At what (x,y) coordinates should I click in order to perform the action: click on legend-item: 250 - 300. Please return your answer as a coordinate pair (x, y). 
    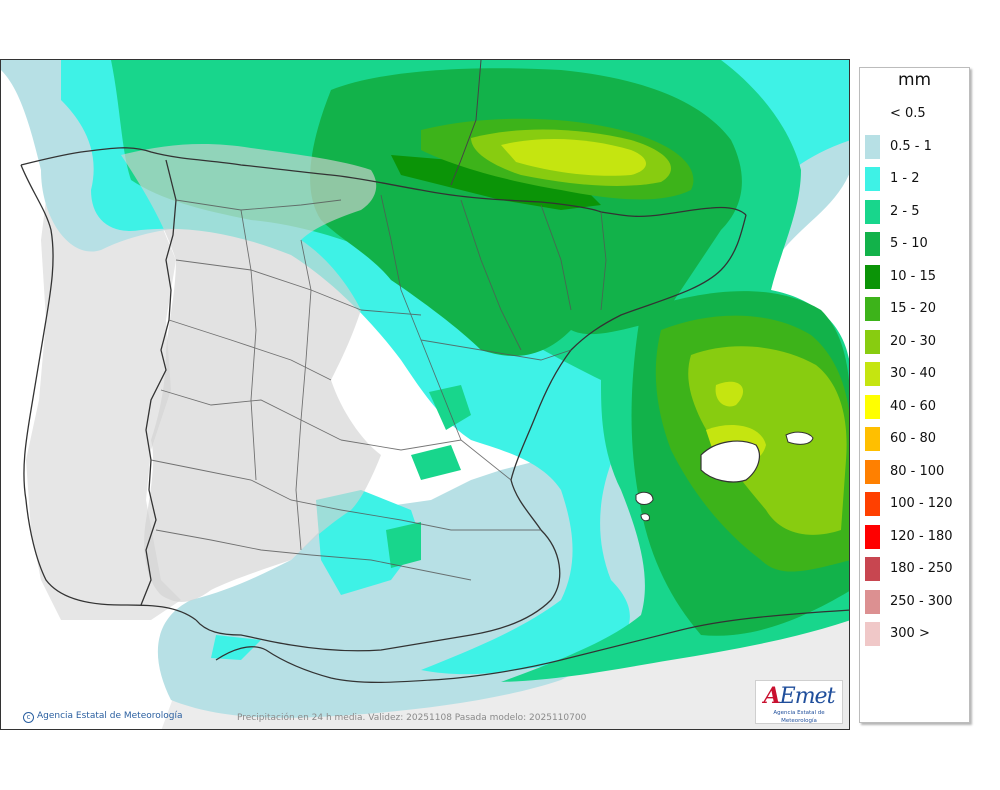
    Looking at the image, I should click on (914, 601).